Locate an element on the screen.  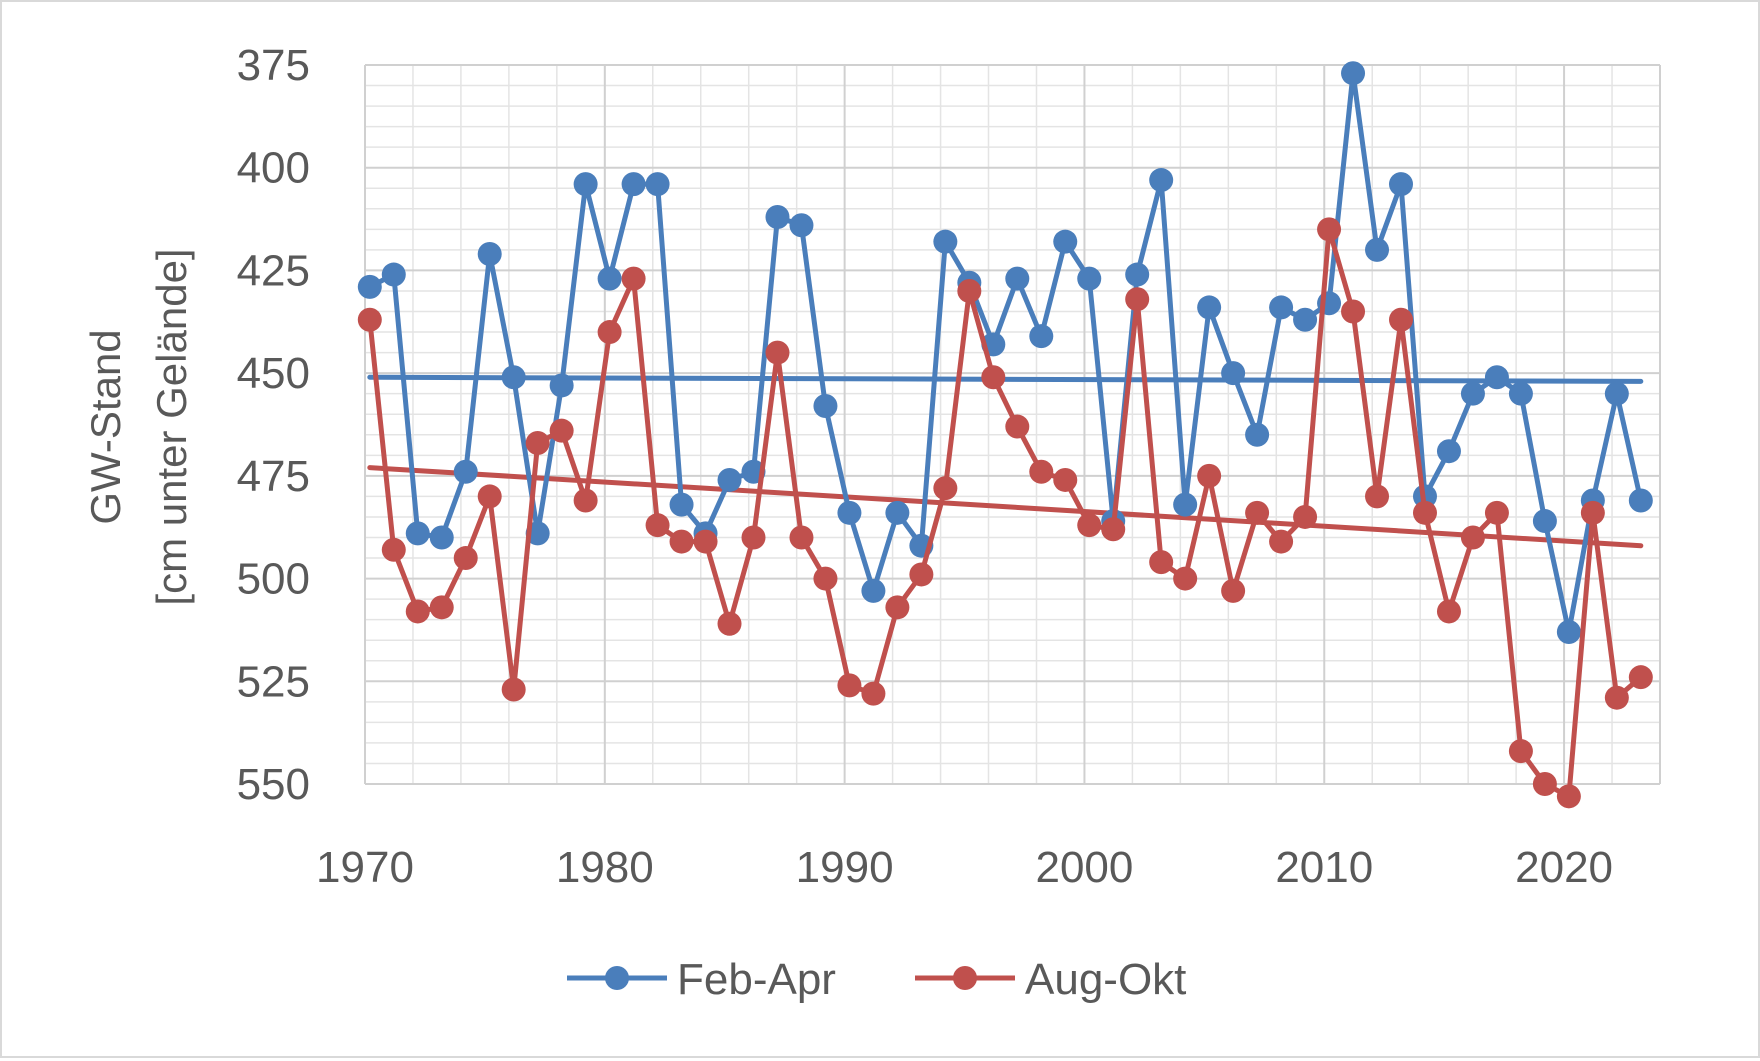
x-tick-label: 2020 is located at coordinates (1564, 867).